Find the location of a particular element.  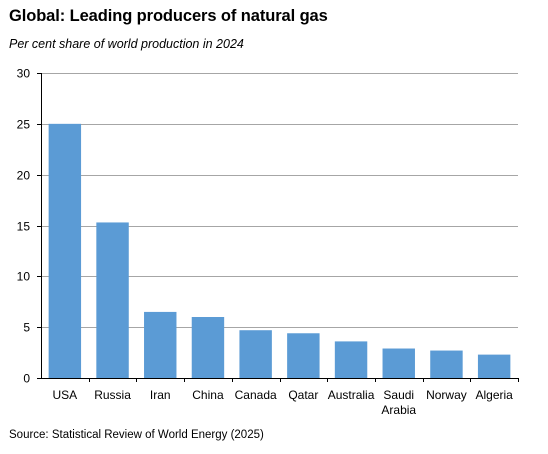

bar-russia is located at coordinates (112, 300).